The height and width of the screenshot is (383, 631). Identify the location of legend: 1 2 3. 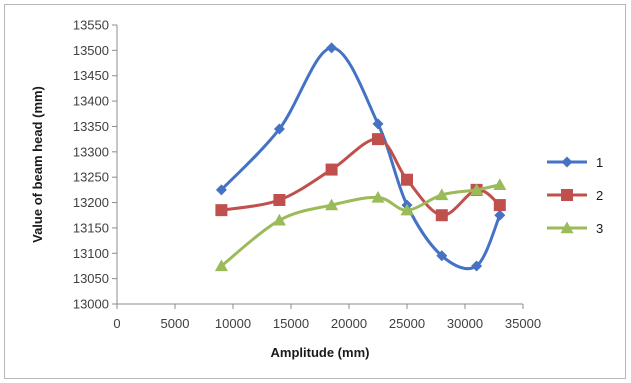
(575, 195).